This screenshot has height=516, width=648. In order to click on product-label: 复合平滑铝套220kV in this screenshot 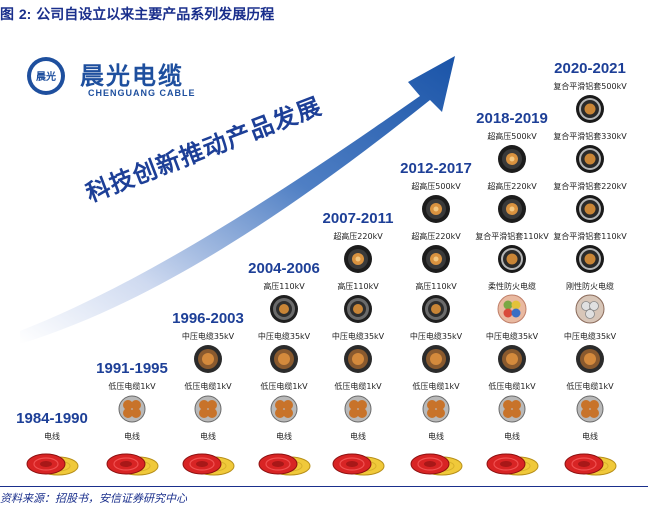, I will do `click(590, 186)`.